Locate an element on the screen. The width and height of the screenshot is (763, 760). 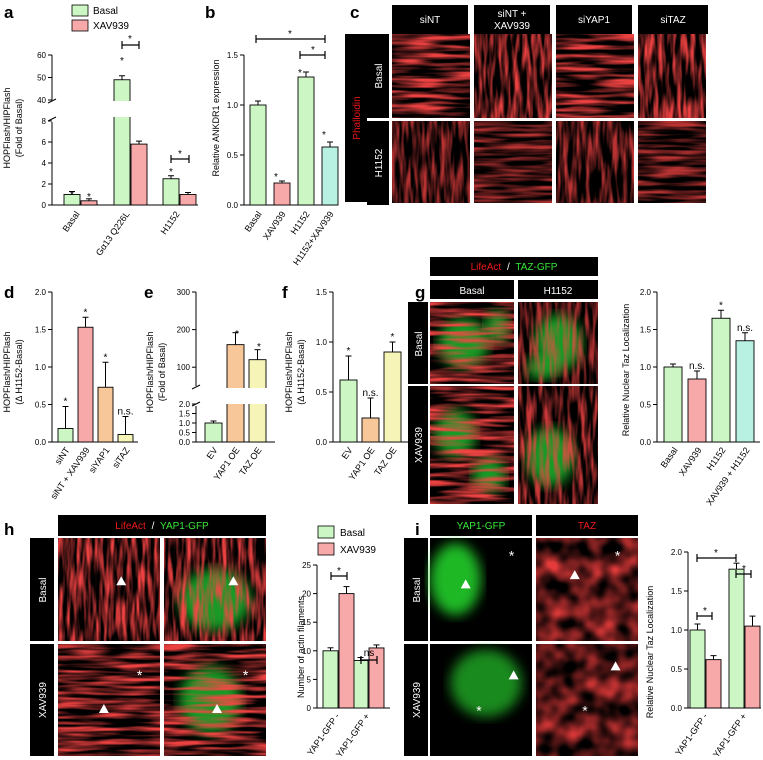
chart-g-annotation-3: n.s. is located at coordinates (745, 328).